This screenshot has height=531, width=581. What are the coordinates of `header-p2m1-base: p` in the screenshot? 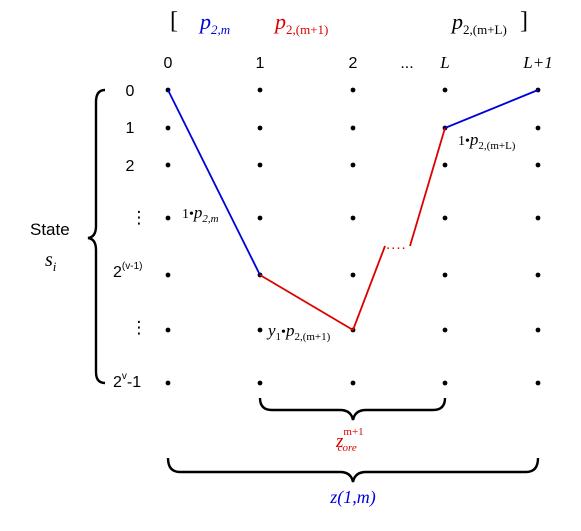 It's located at (279, 21).